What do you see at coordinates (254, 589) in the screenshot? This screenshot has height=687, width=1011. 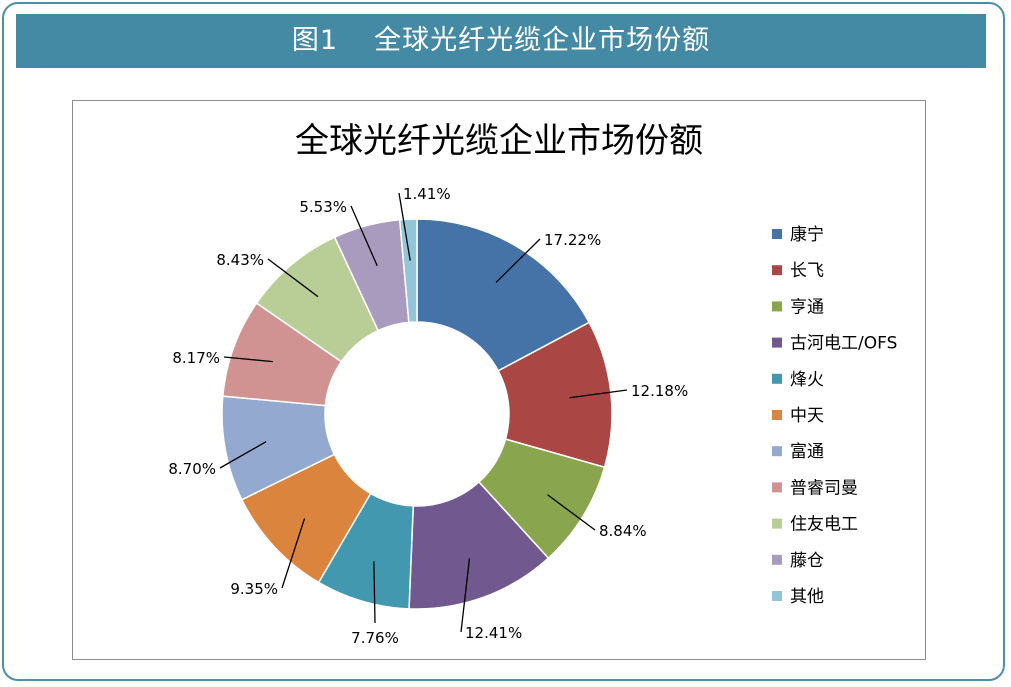 I see `data-label: 9.35%` at bounding box center [254, 589].